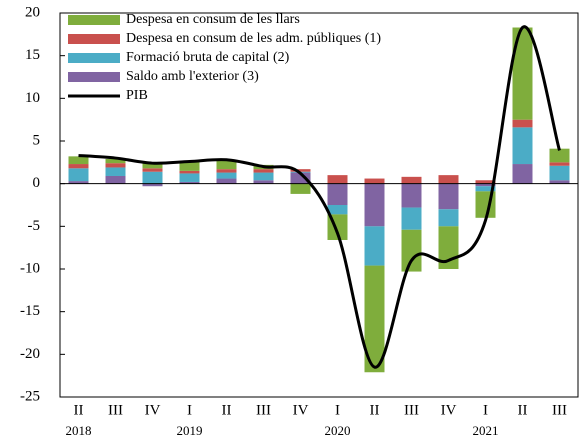 This screenshot has width=582, height=443. Describe the element at coordinates (34, 226) in the screenshot. I see `y-tick-label: -5` at that location.